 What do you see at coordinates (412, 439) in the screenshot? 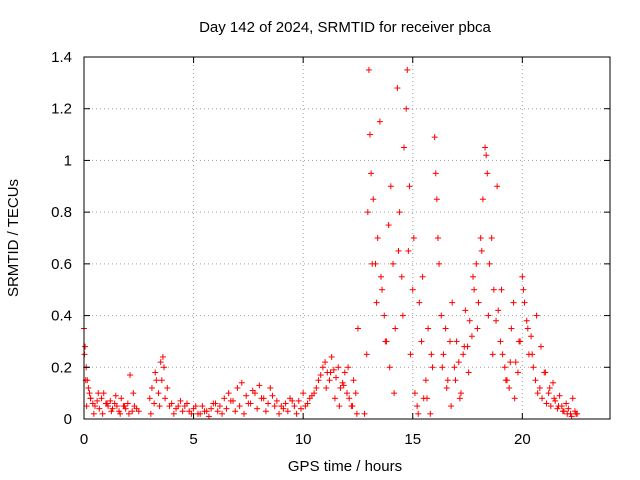
I see `x-tick-label: 15` at bounding box center [412, 439].